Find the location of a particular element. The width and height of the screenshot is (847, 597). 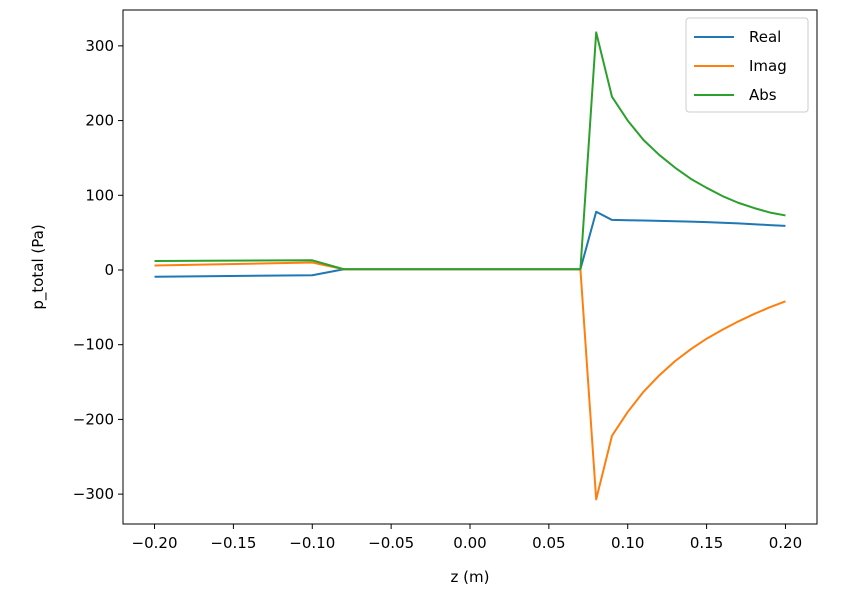

x-tick-label: 0.15 is located at coordinates (706, 543).